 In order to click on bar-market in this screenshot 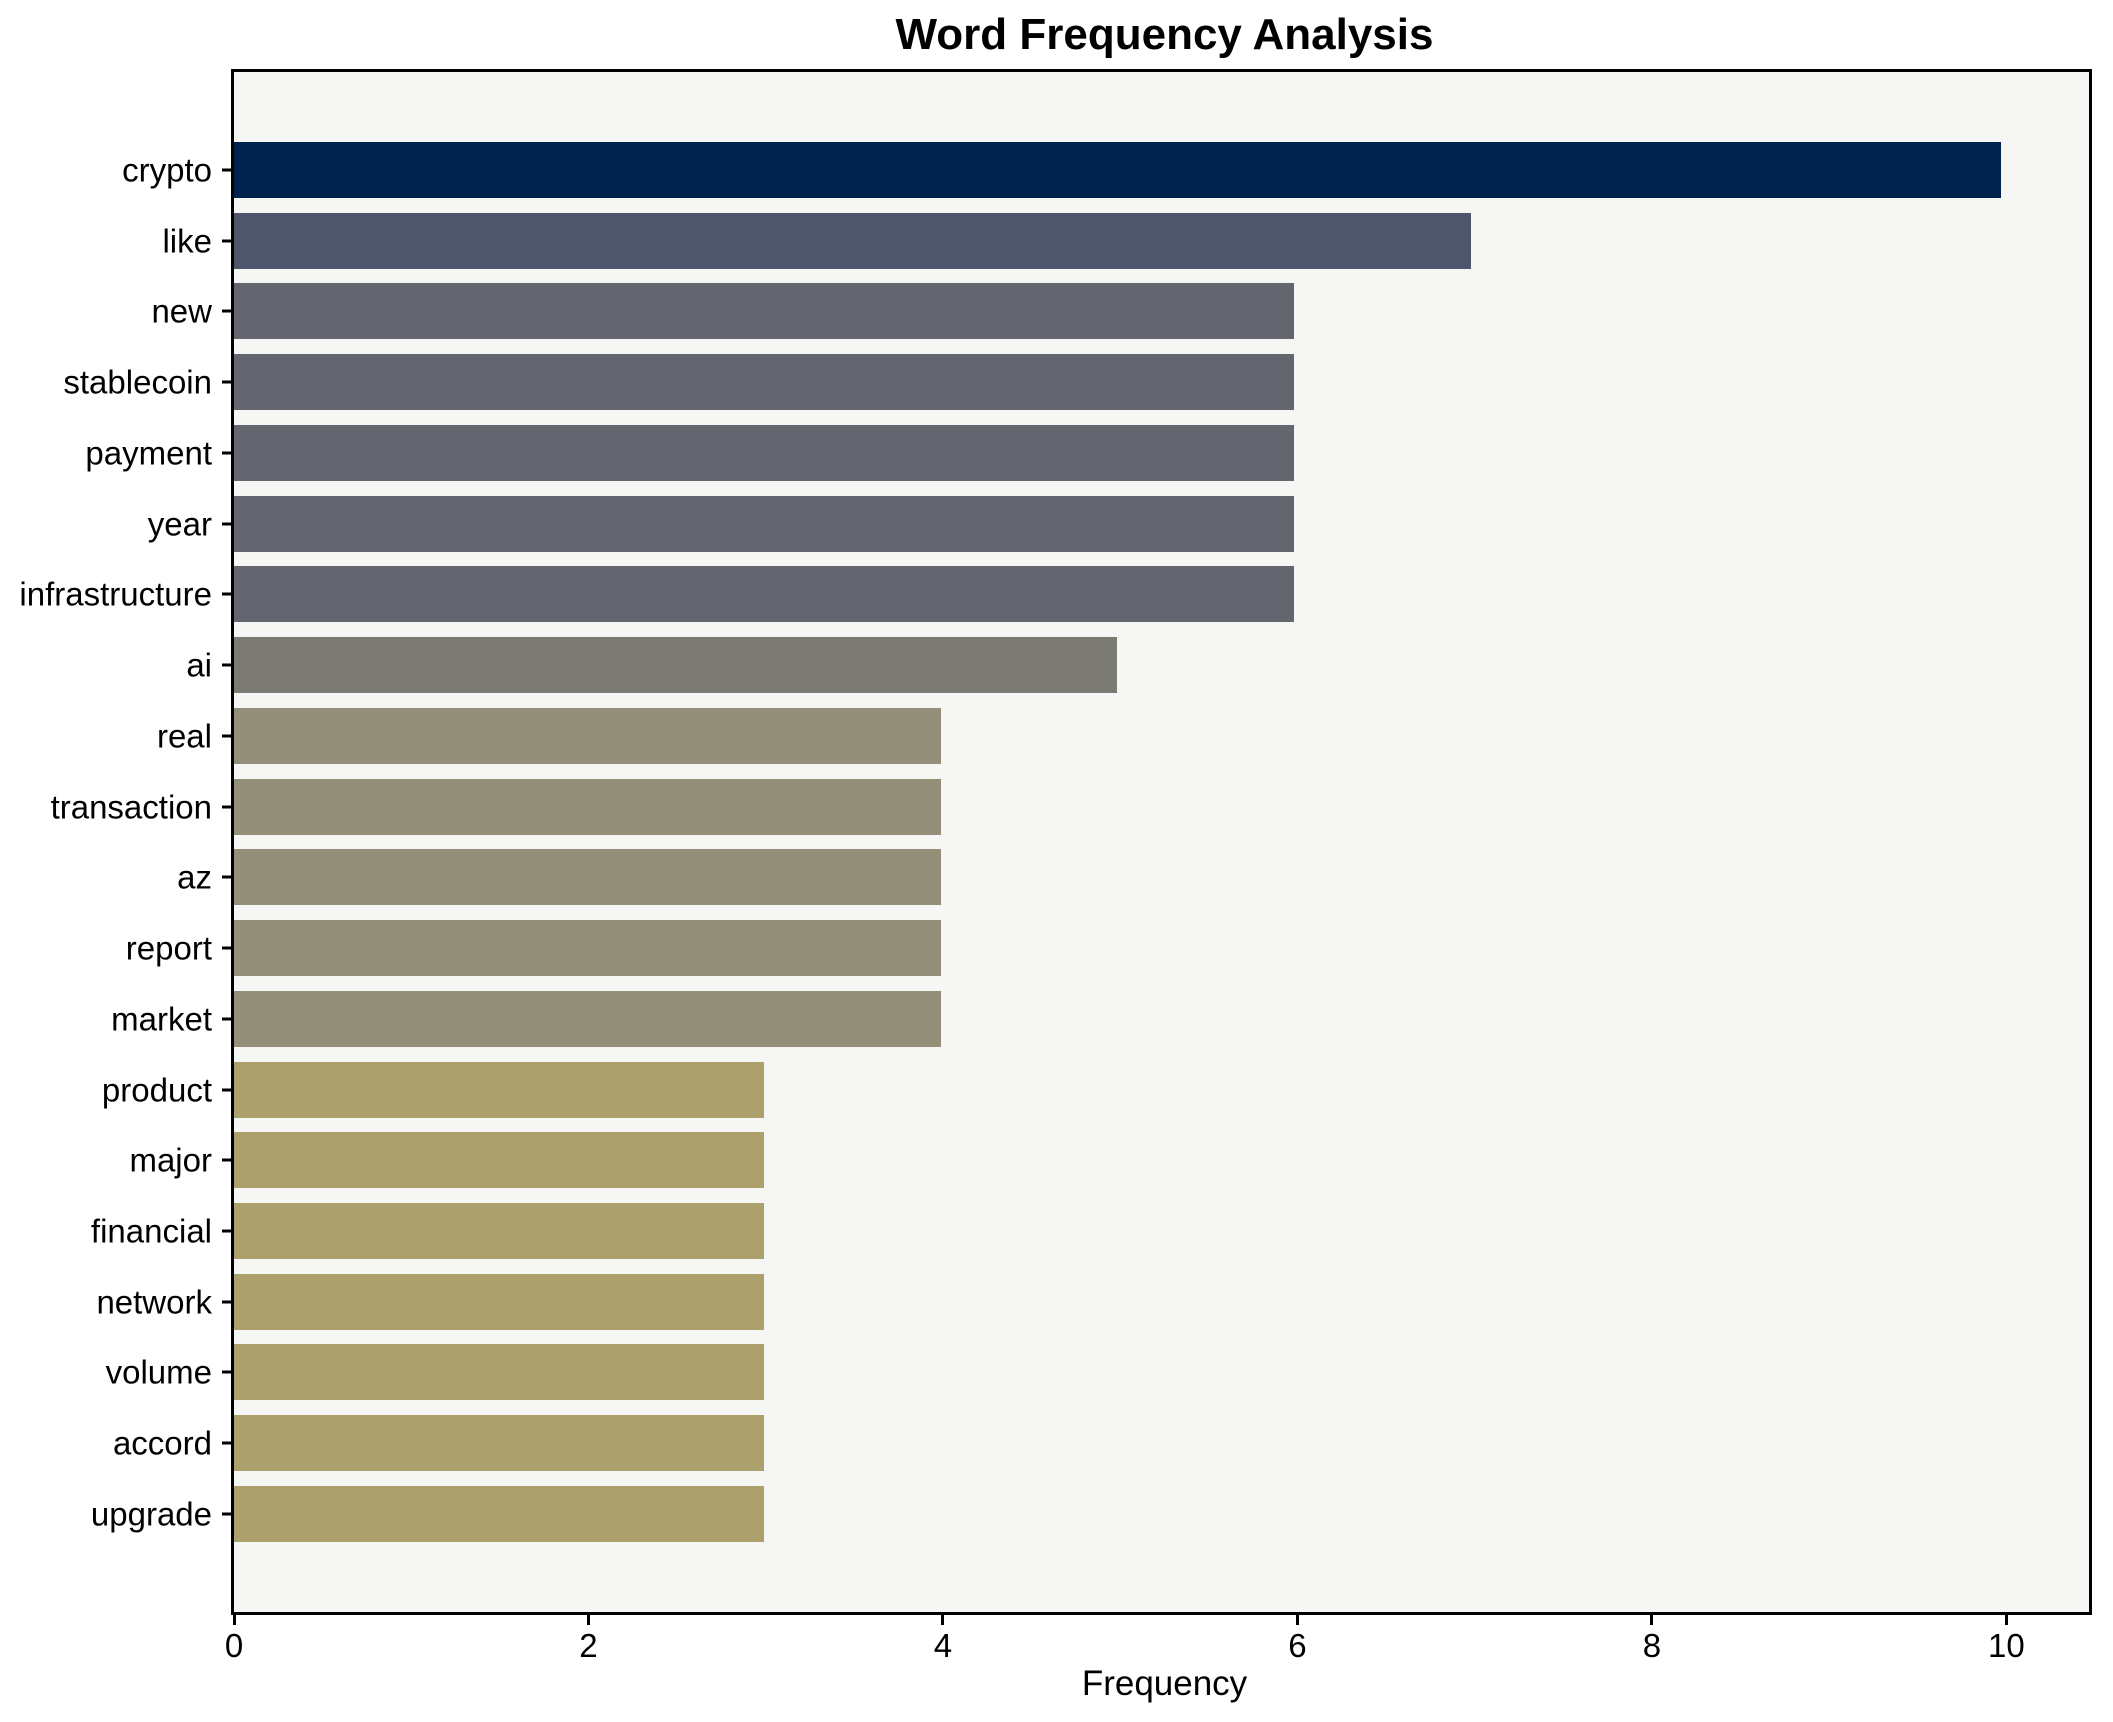, I will do `click(587, 1018)`.